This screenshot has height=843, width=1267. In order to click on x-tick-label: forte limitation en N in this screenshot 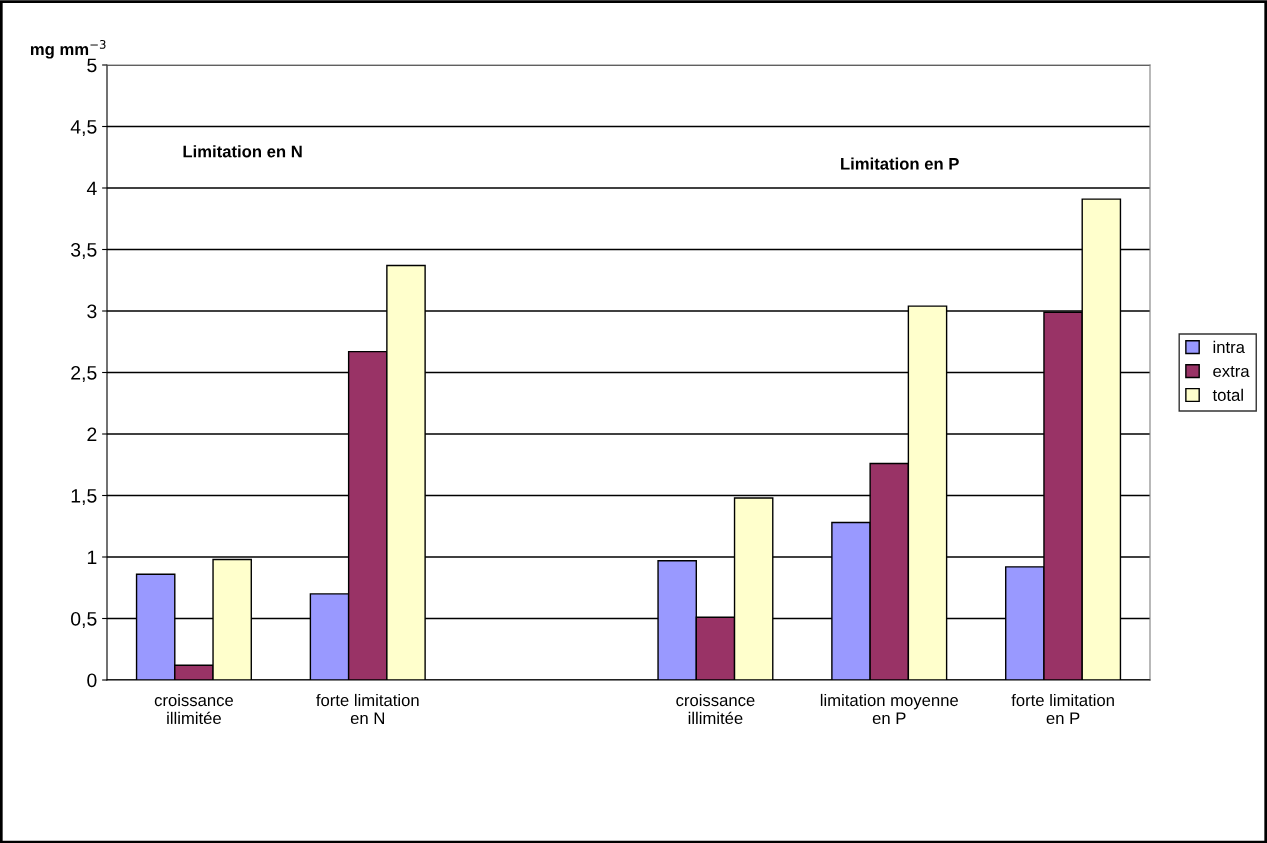, I will do `click(367, 709)`.